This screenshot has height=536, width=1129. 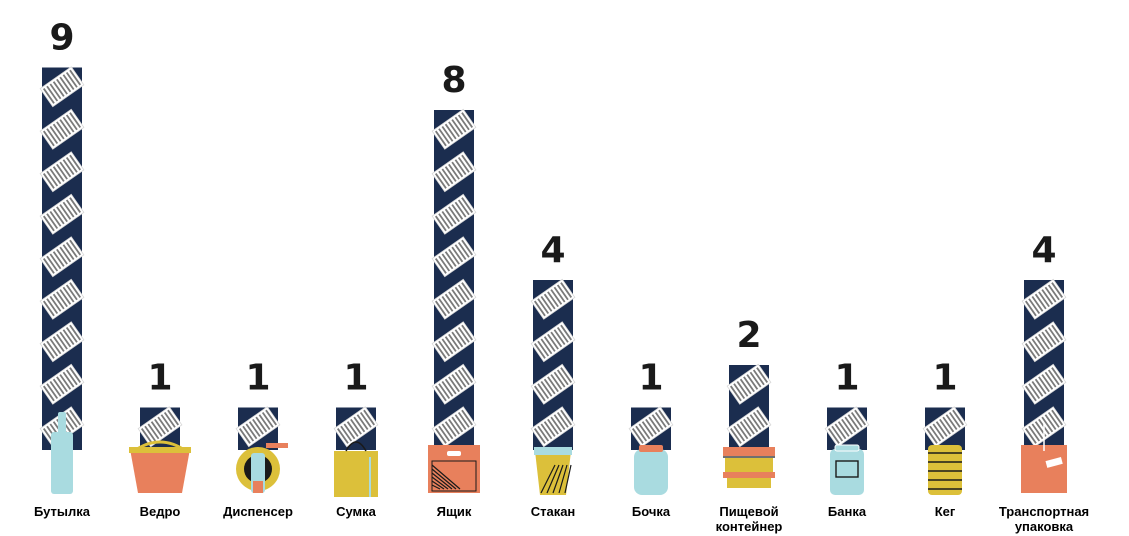 I want to click on bar-group: 1 Кег, so click(x=945, y=438).